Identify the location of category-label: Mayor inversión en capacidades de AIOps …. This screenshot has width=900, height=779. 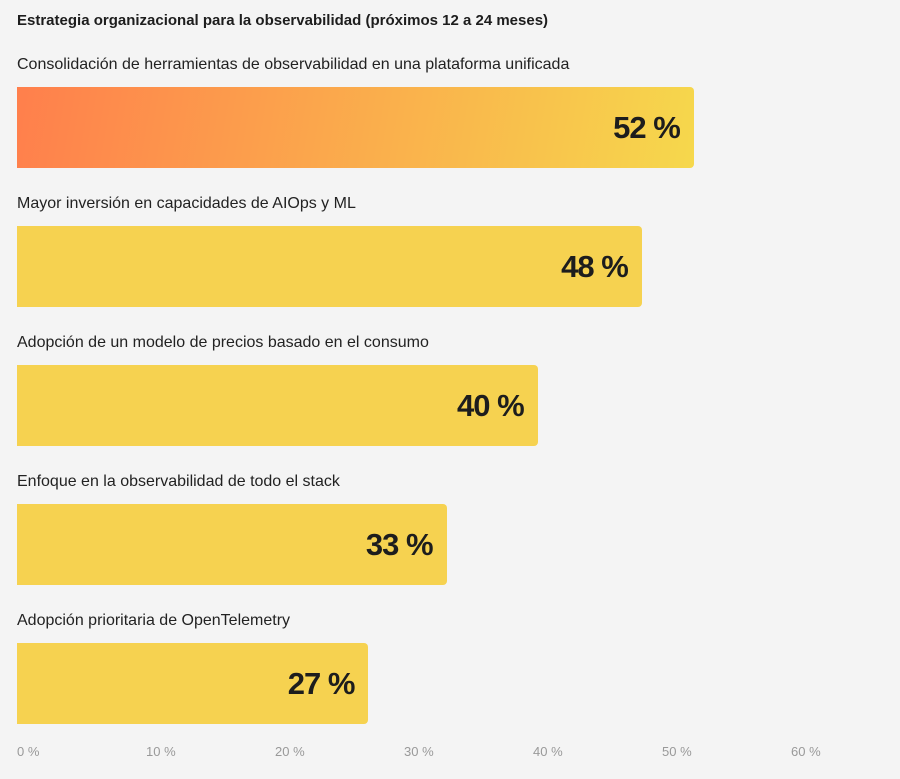
(186, 203).